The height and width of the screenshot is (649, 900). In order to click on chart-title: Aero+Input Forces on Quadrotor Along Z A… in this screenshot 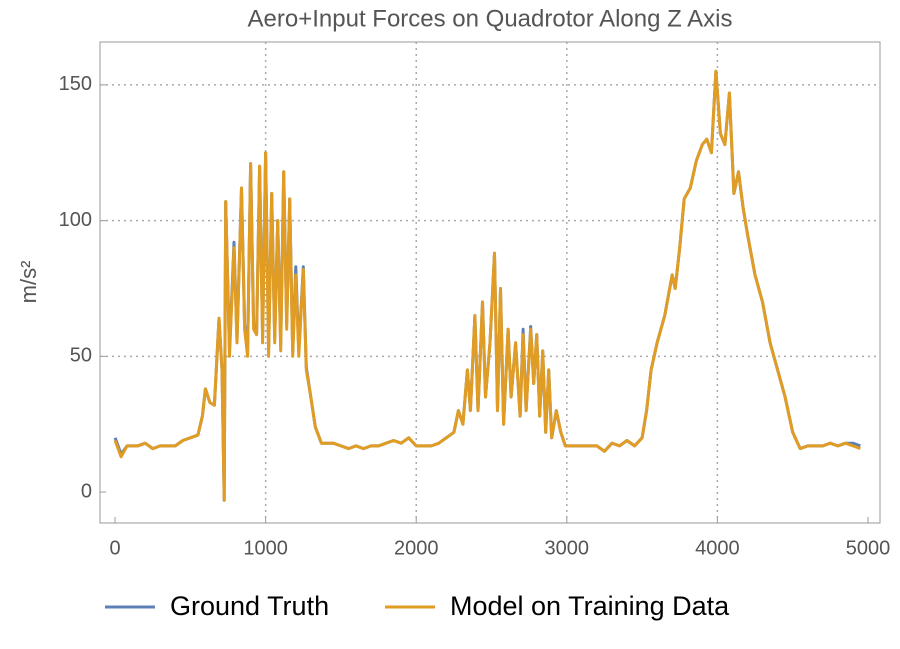, I will do `click(490, 18)`.